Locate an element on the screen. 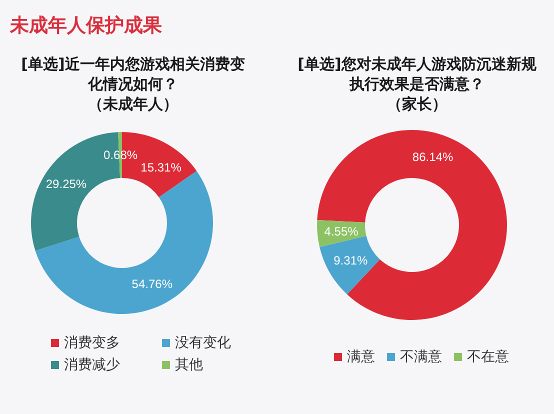  legend-label: 消费减少 is located at coordinates (92, 365).